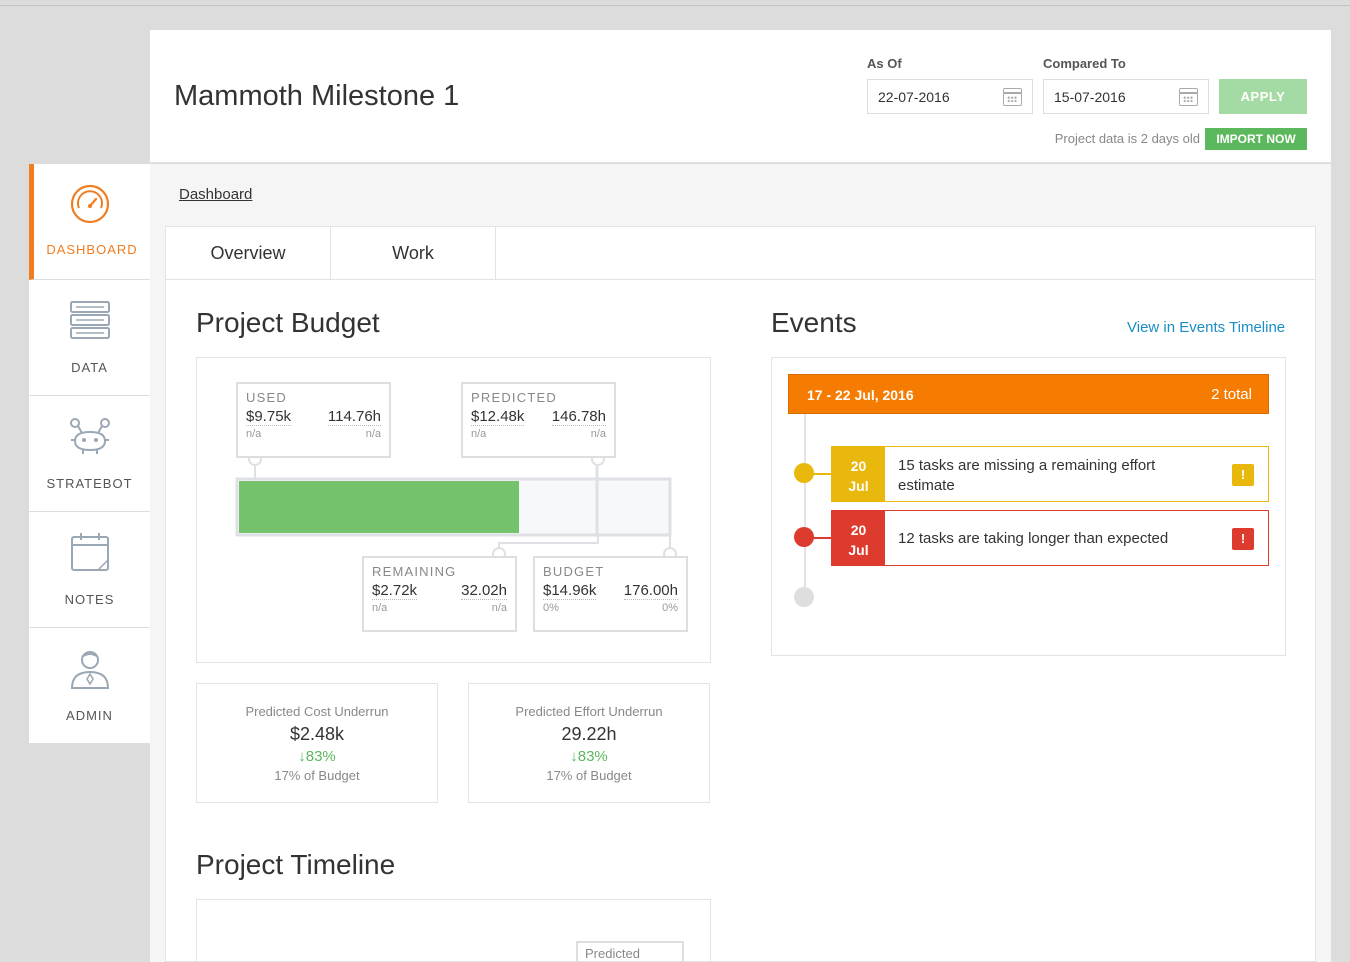 The width and height of the screenshot is (1350, 962). What do you see at coordinates (610, 594) in the screenshot?
I see `budget-label-box: BUDGET $14.96k 176.00h 0% 0%` at bounding box center [610, 594].